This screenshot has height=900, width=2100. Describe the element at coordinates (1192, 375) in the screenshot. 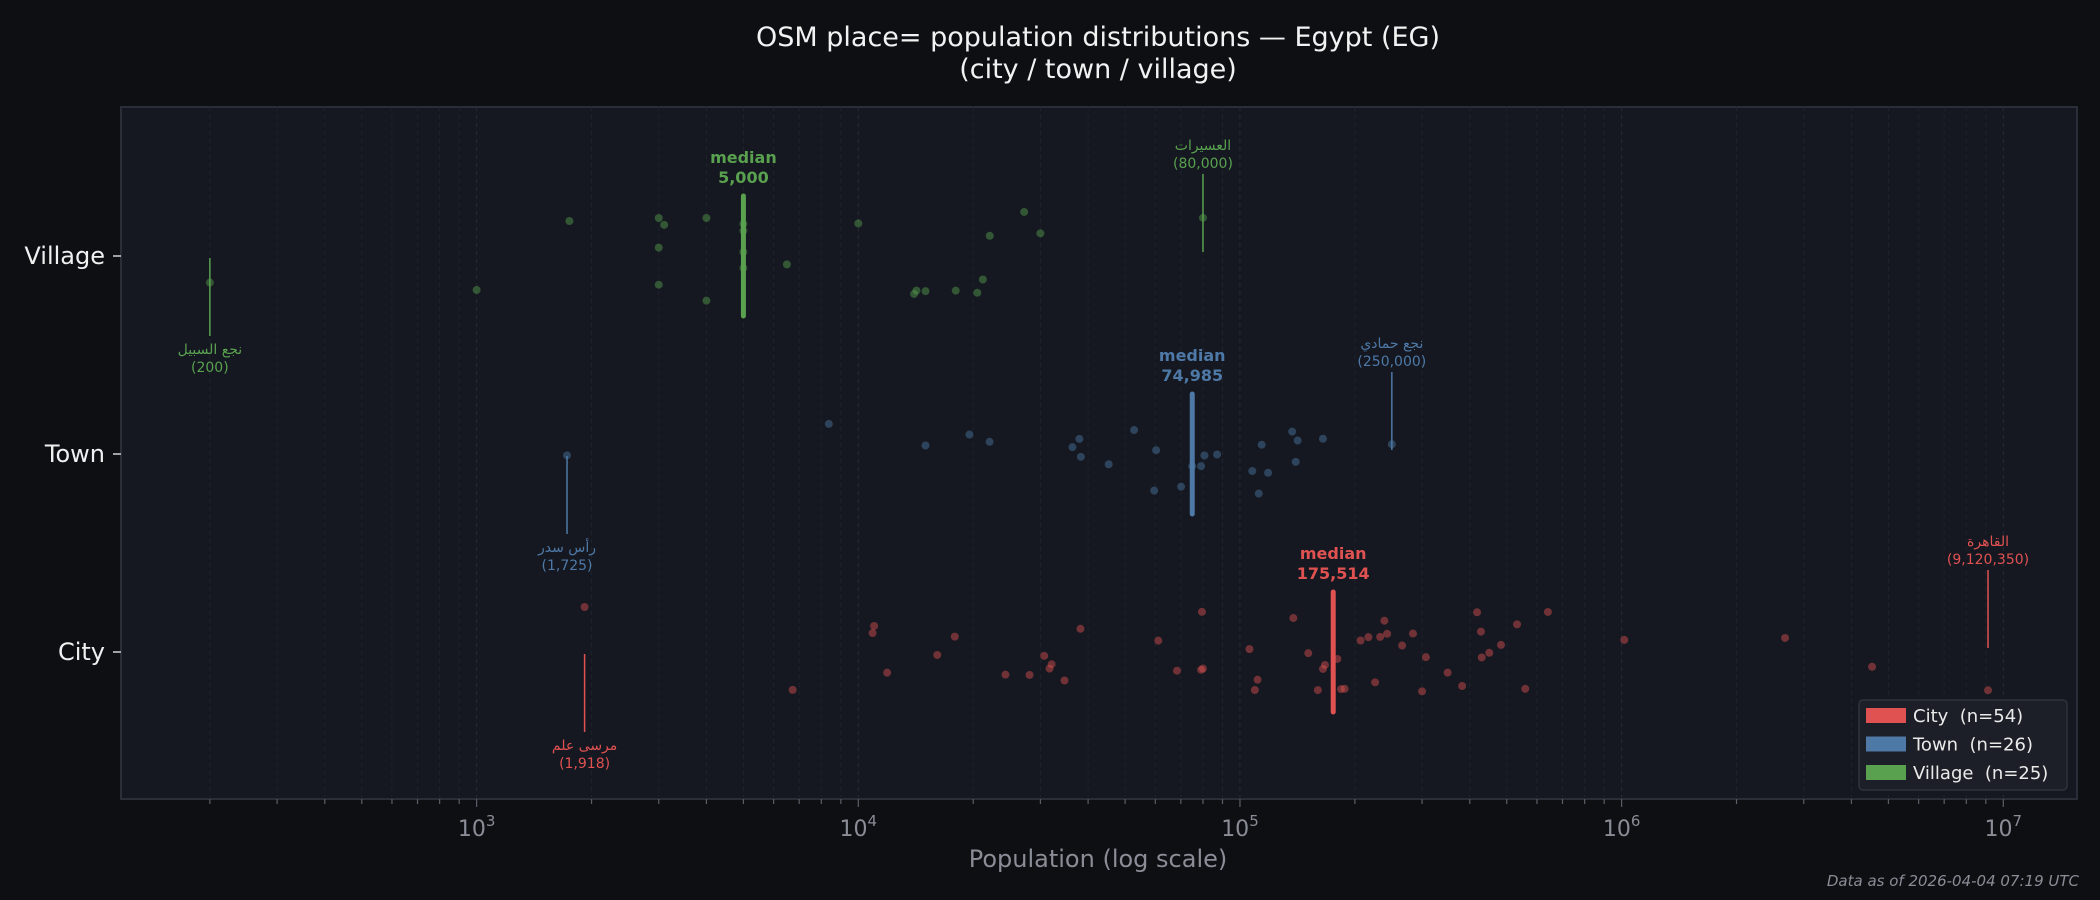

I see `median-value: 74,985` at that location.